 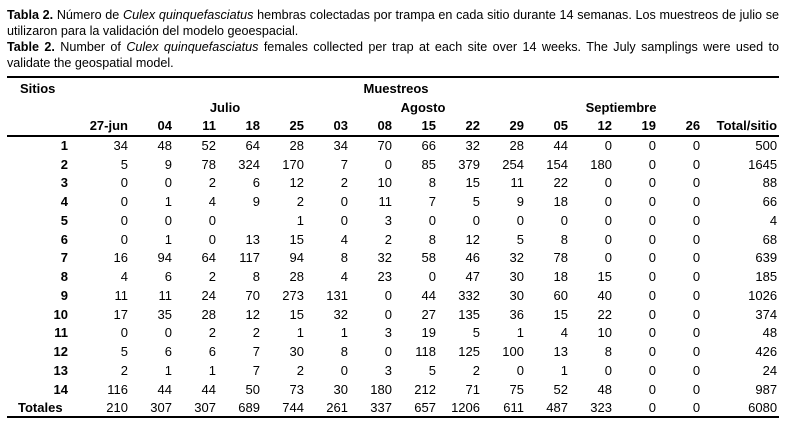 What do you see at coordinates (124, 352) in the screenshot?
I see `value-cell: 5` at bounding box center [124, 352].